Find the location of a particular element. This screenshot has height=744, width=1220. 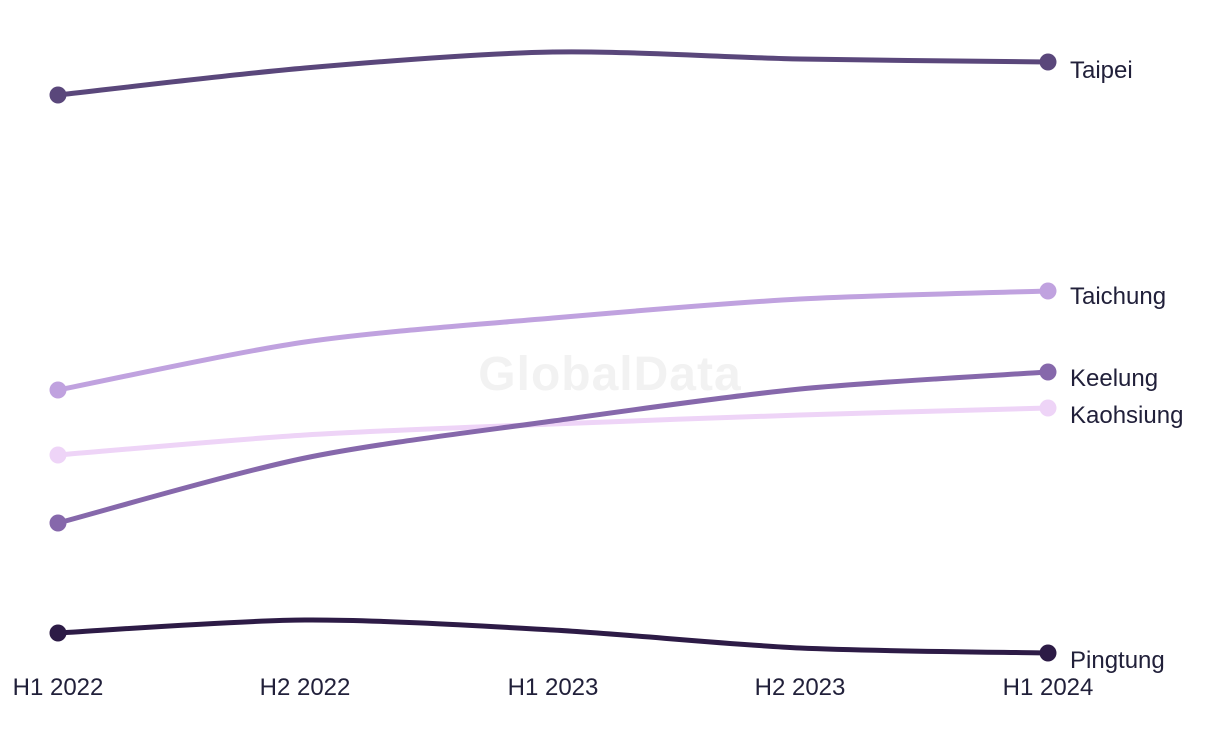

series-label-keelung: Keelung is located at coordinates (1114, 378).